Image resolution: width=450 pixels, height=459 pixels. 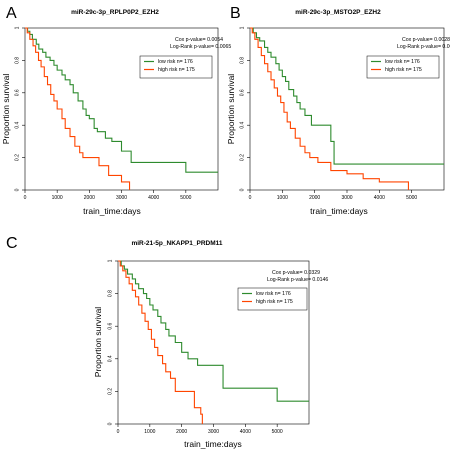 What do you see at coordinates (338, 12) in the screenshot?
I see `chart-title: miR-29c-3p_MSTO2P_EZH2` at bounding box center [338, 12].